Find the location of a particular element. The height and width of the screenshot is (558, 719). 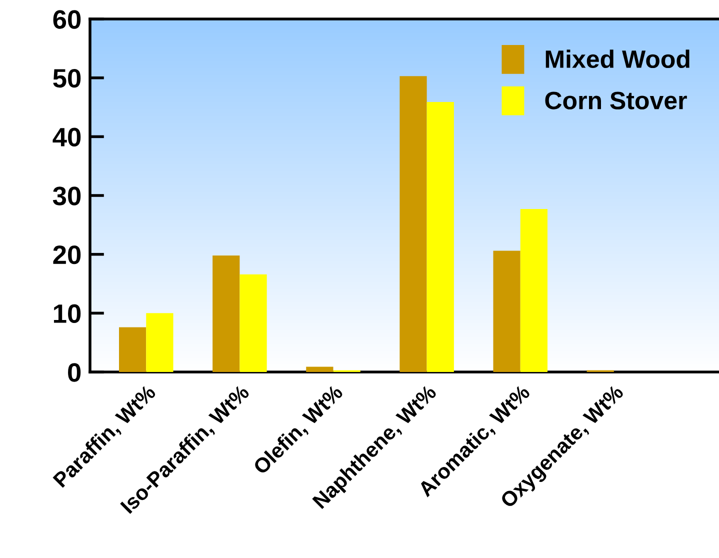

legend-label: Corn Stover is located at coordinates (616, 101).